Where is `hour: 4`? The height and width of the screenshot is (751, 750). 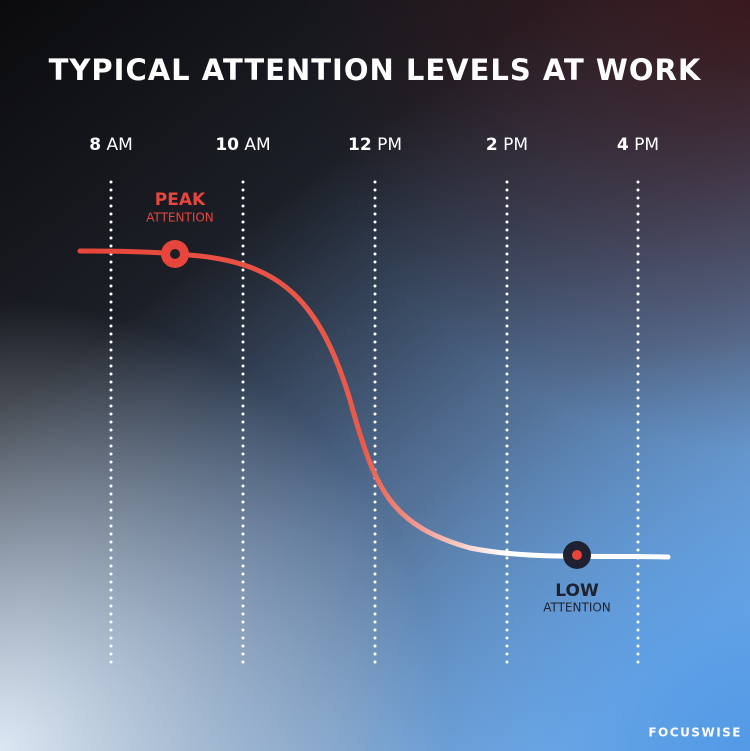 hour: 4 is located at coordinates (623, 145).